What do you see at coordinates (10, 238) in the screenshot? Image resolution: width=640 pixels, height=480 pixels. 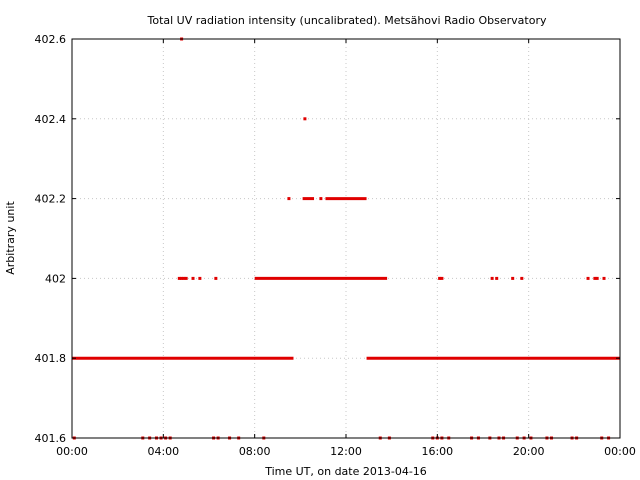 I see `y-axis-label: Arbitrary unit` at bounding box center [10, 238].